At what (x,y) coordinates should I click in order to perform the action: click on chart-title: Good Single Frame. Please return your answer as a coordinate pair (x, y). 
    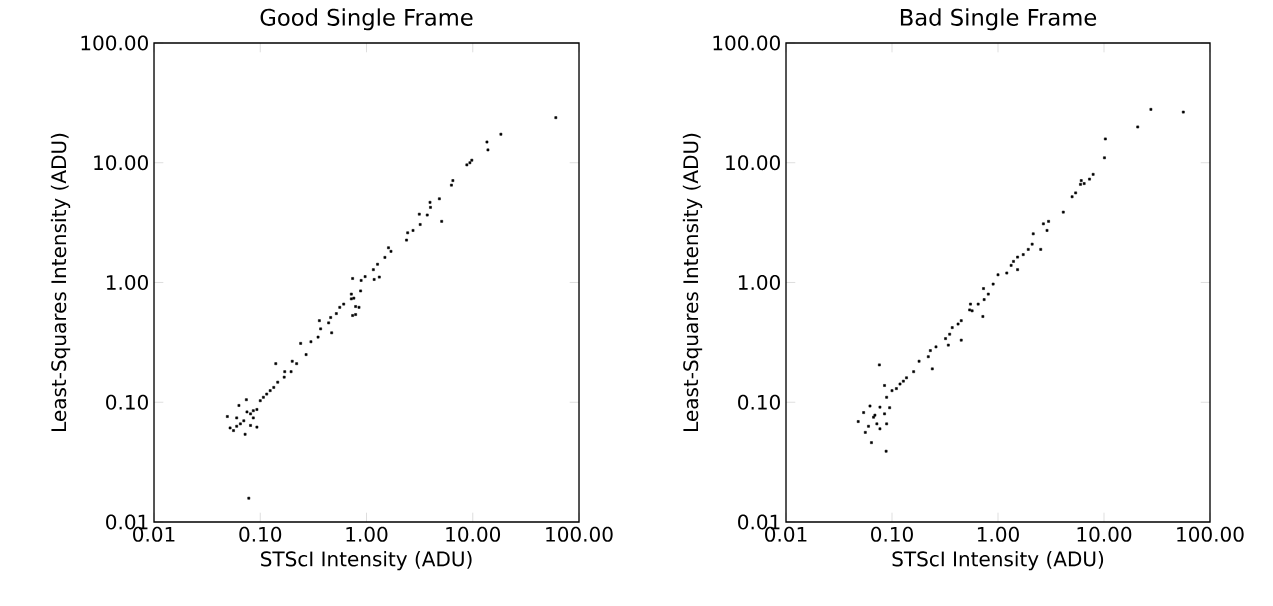
    Looking at the image, I should click on (366, 19).